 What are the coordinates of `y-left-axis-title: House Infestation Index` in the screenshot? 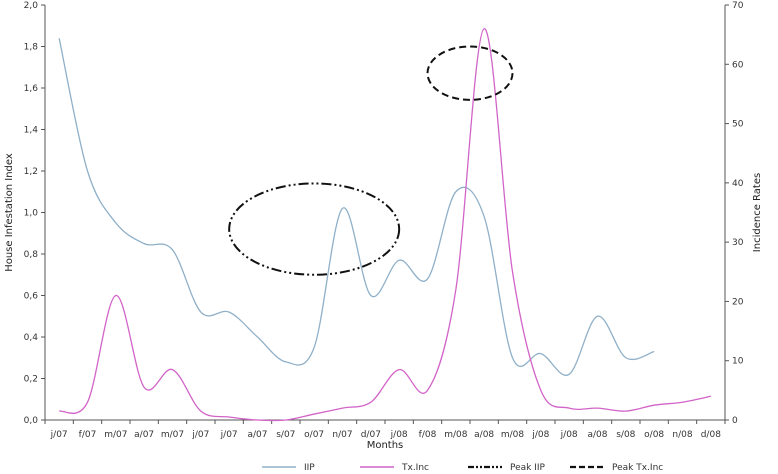 It's located at (9, 212).